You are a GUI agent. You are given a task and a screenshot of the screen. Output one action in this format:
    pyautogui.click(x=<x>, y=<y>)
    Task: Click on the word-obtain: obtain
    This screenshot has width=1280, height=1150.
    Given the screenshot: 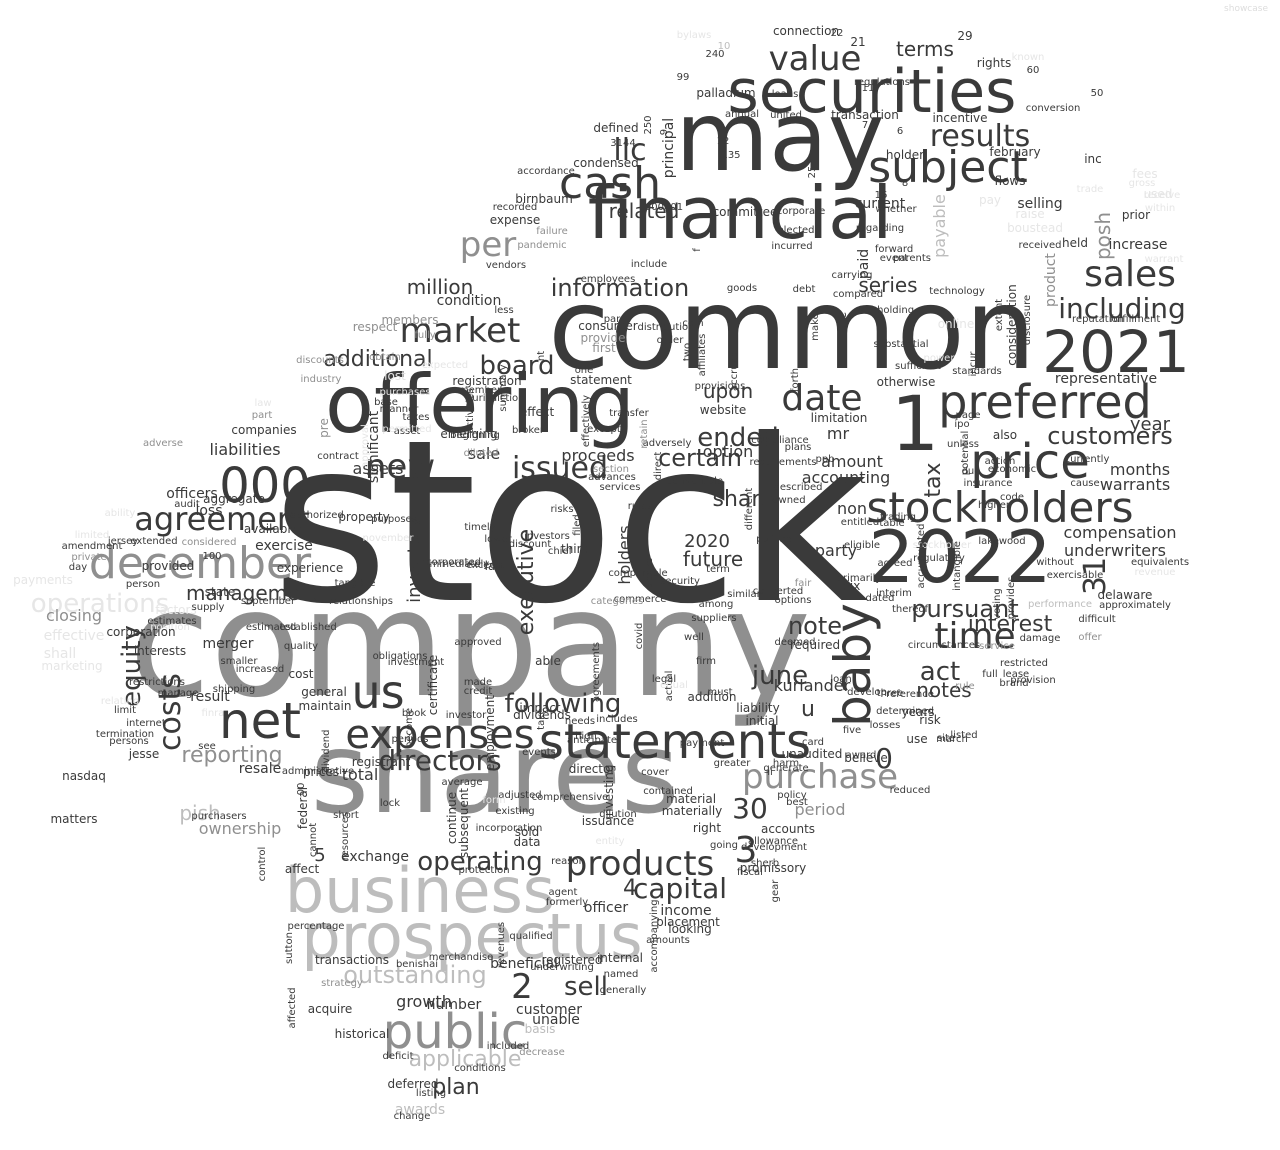 What is the action you would take?
    pyautogui.click(x=385, y=357)
    